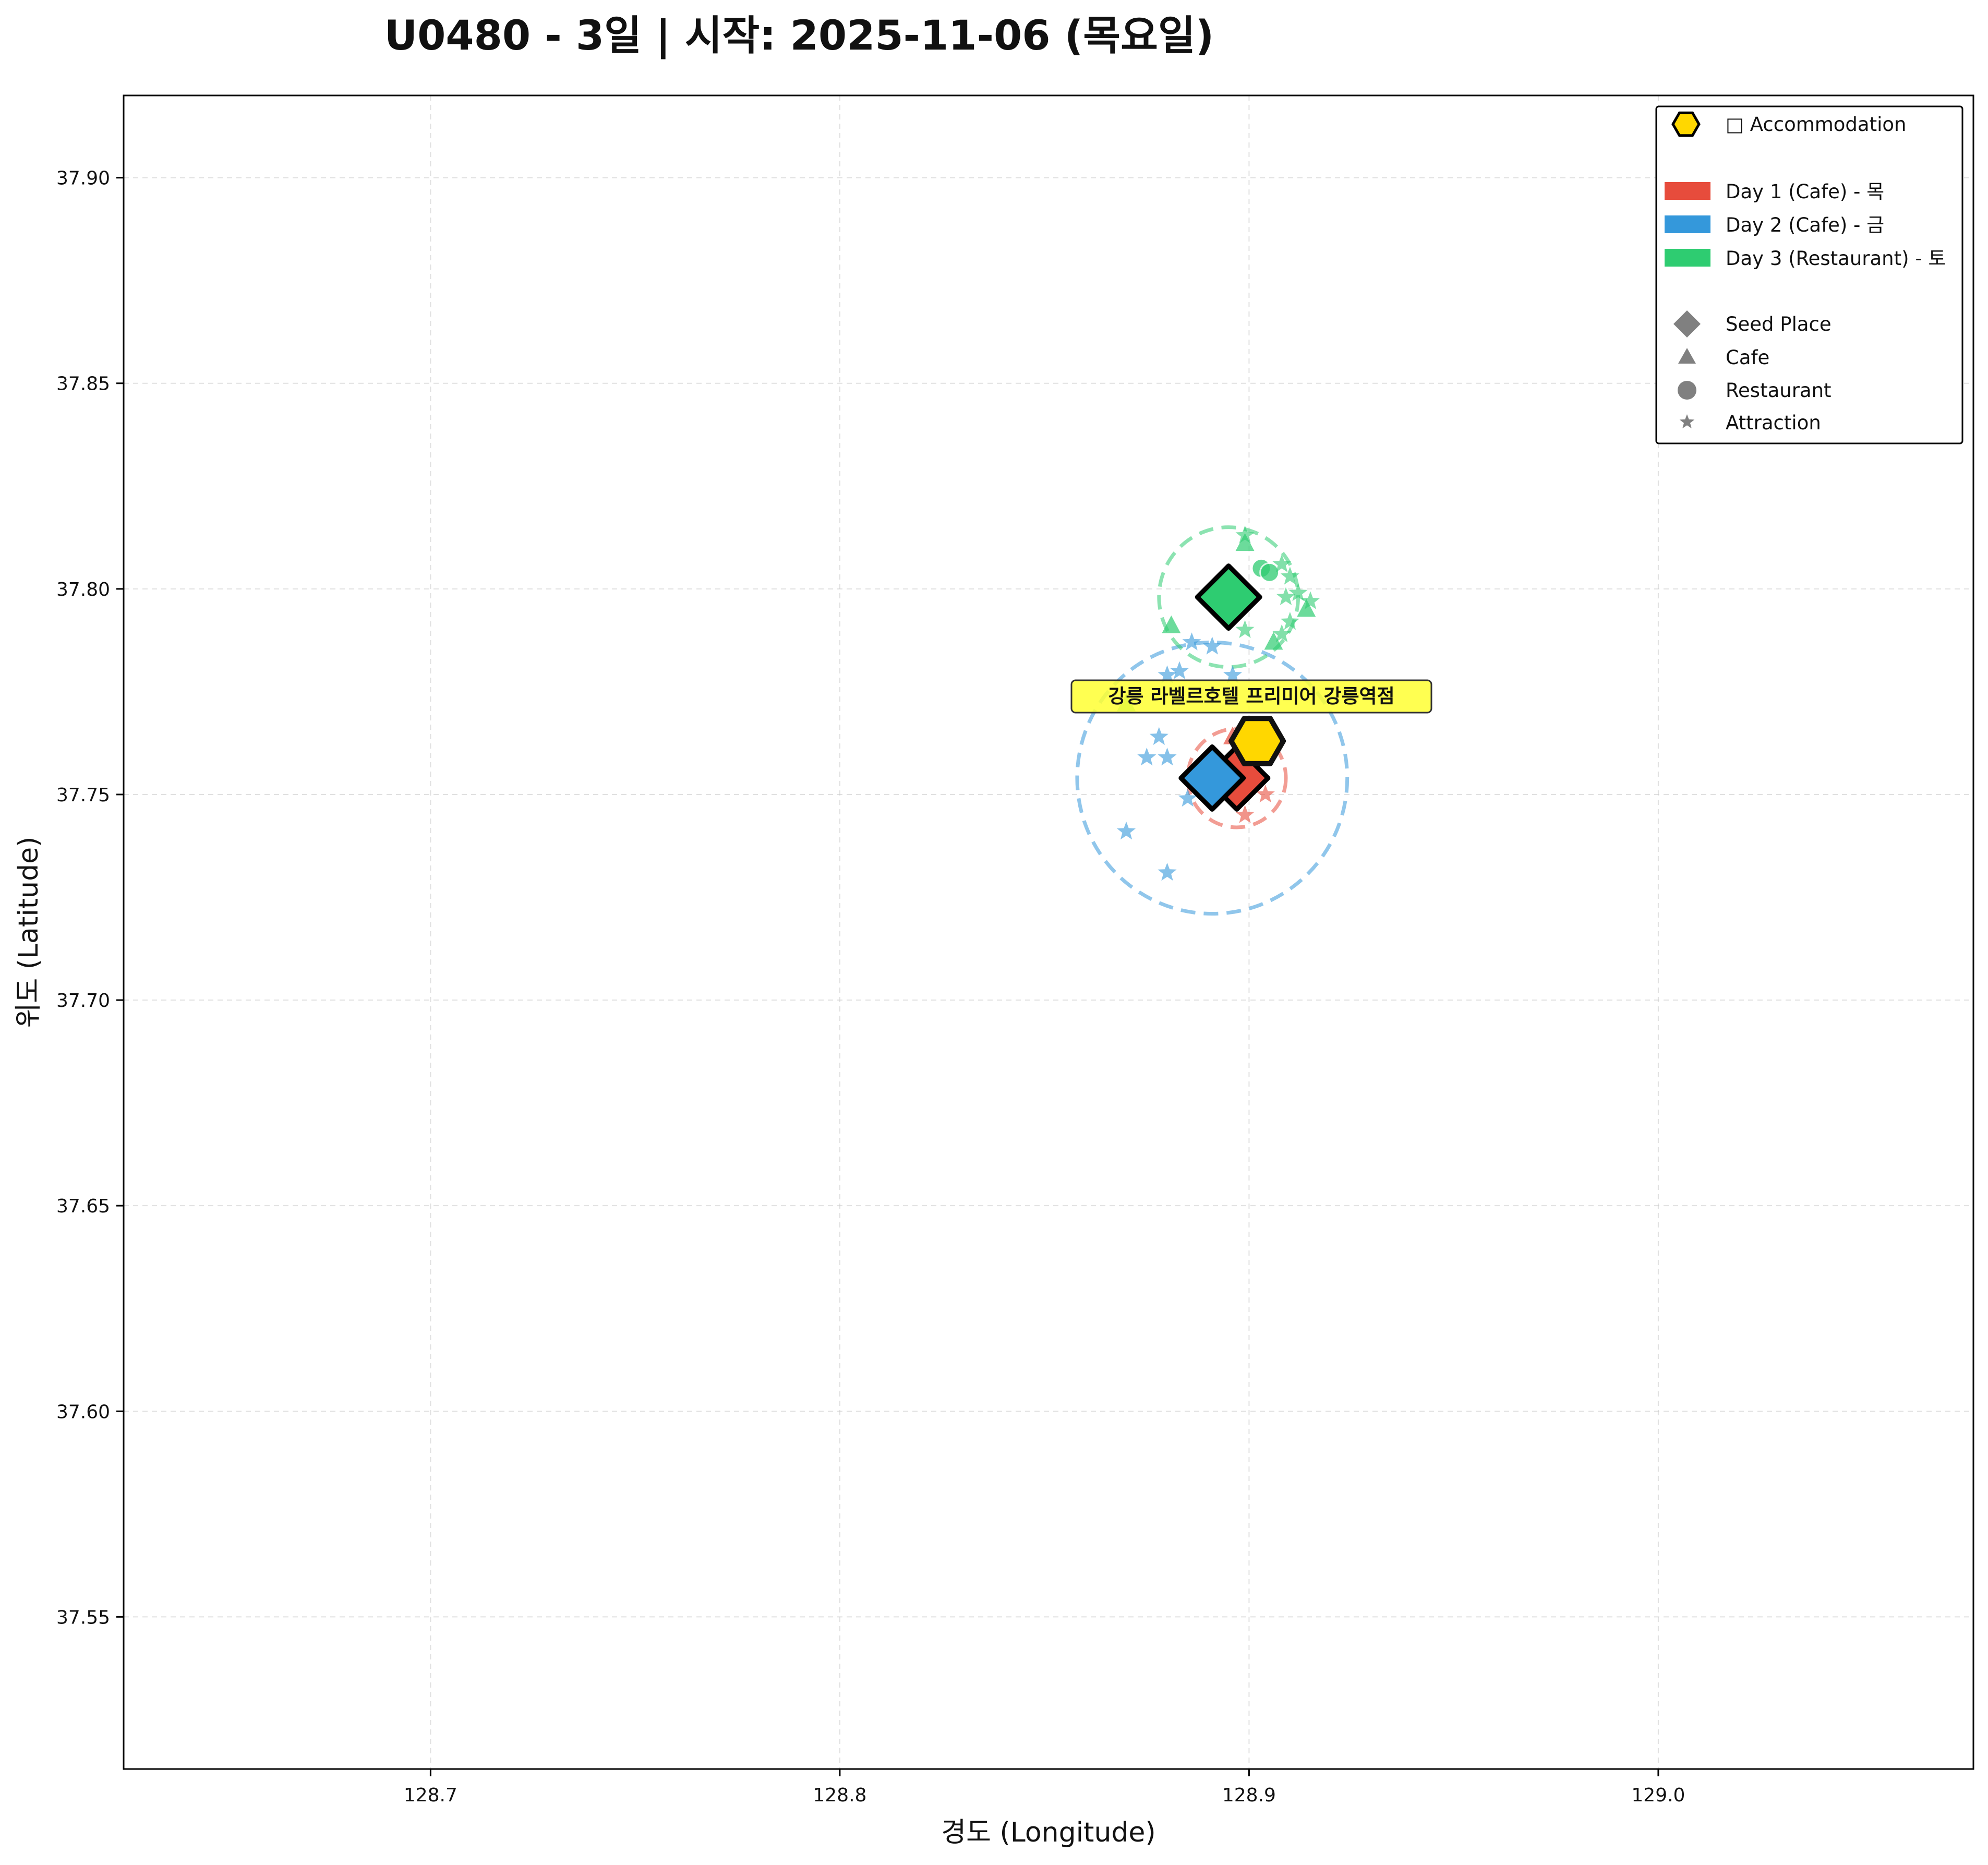 Image resolution: width=1988 pixels, height=1865 pixels. What do you see at coordinates (430, 1796) in the screenshot?
I see `x-tick-label: 128.7` at bounding box center [430, 1796].